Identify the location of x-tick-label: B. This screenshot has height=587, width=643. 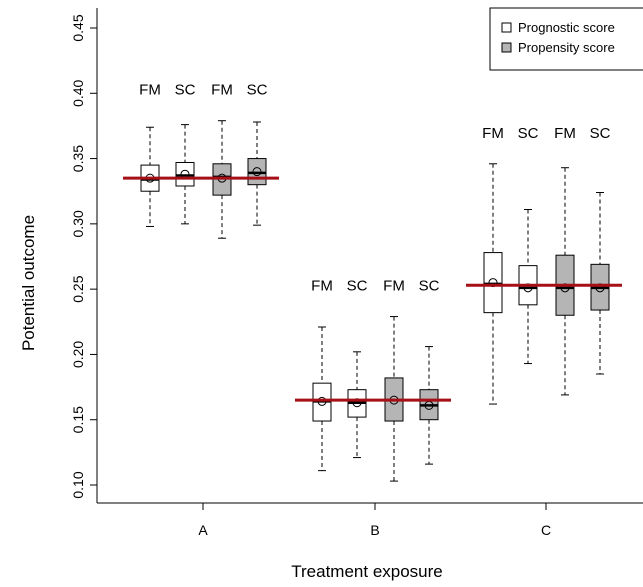
(374, 530).